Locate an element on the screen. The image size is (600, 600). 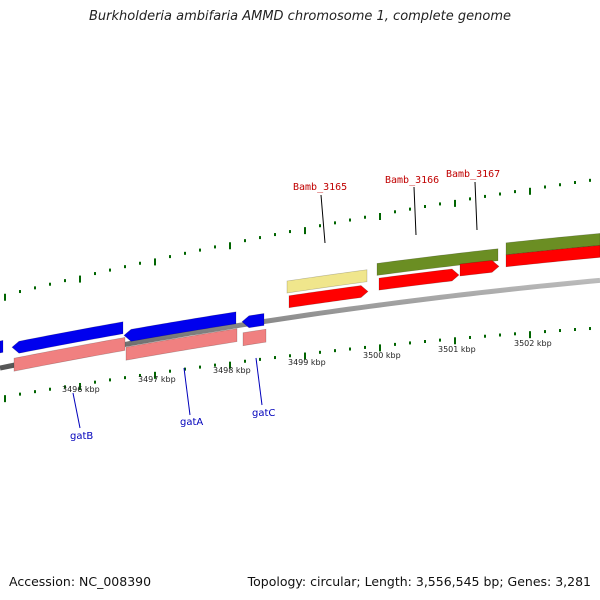
gene-next is located at coordinates (552, 256).